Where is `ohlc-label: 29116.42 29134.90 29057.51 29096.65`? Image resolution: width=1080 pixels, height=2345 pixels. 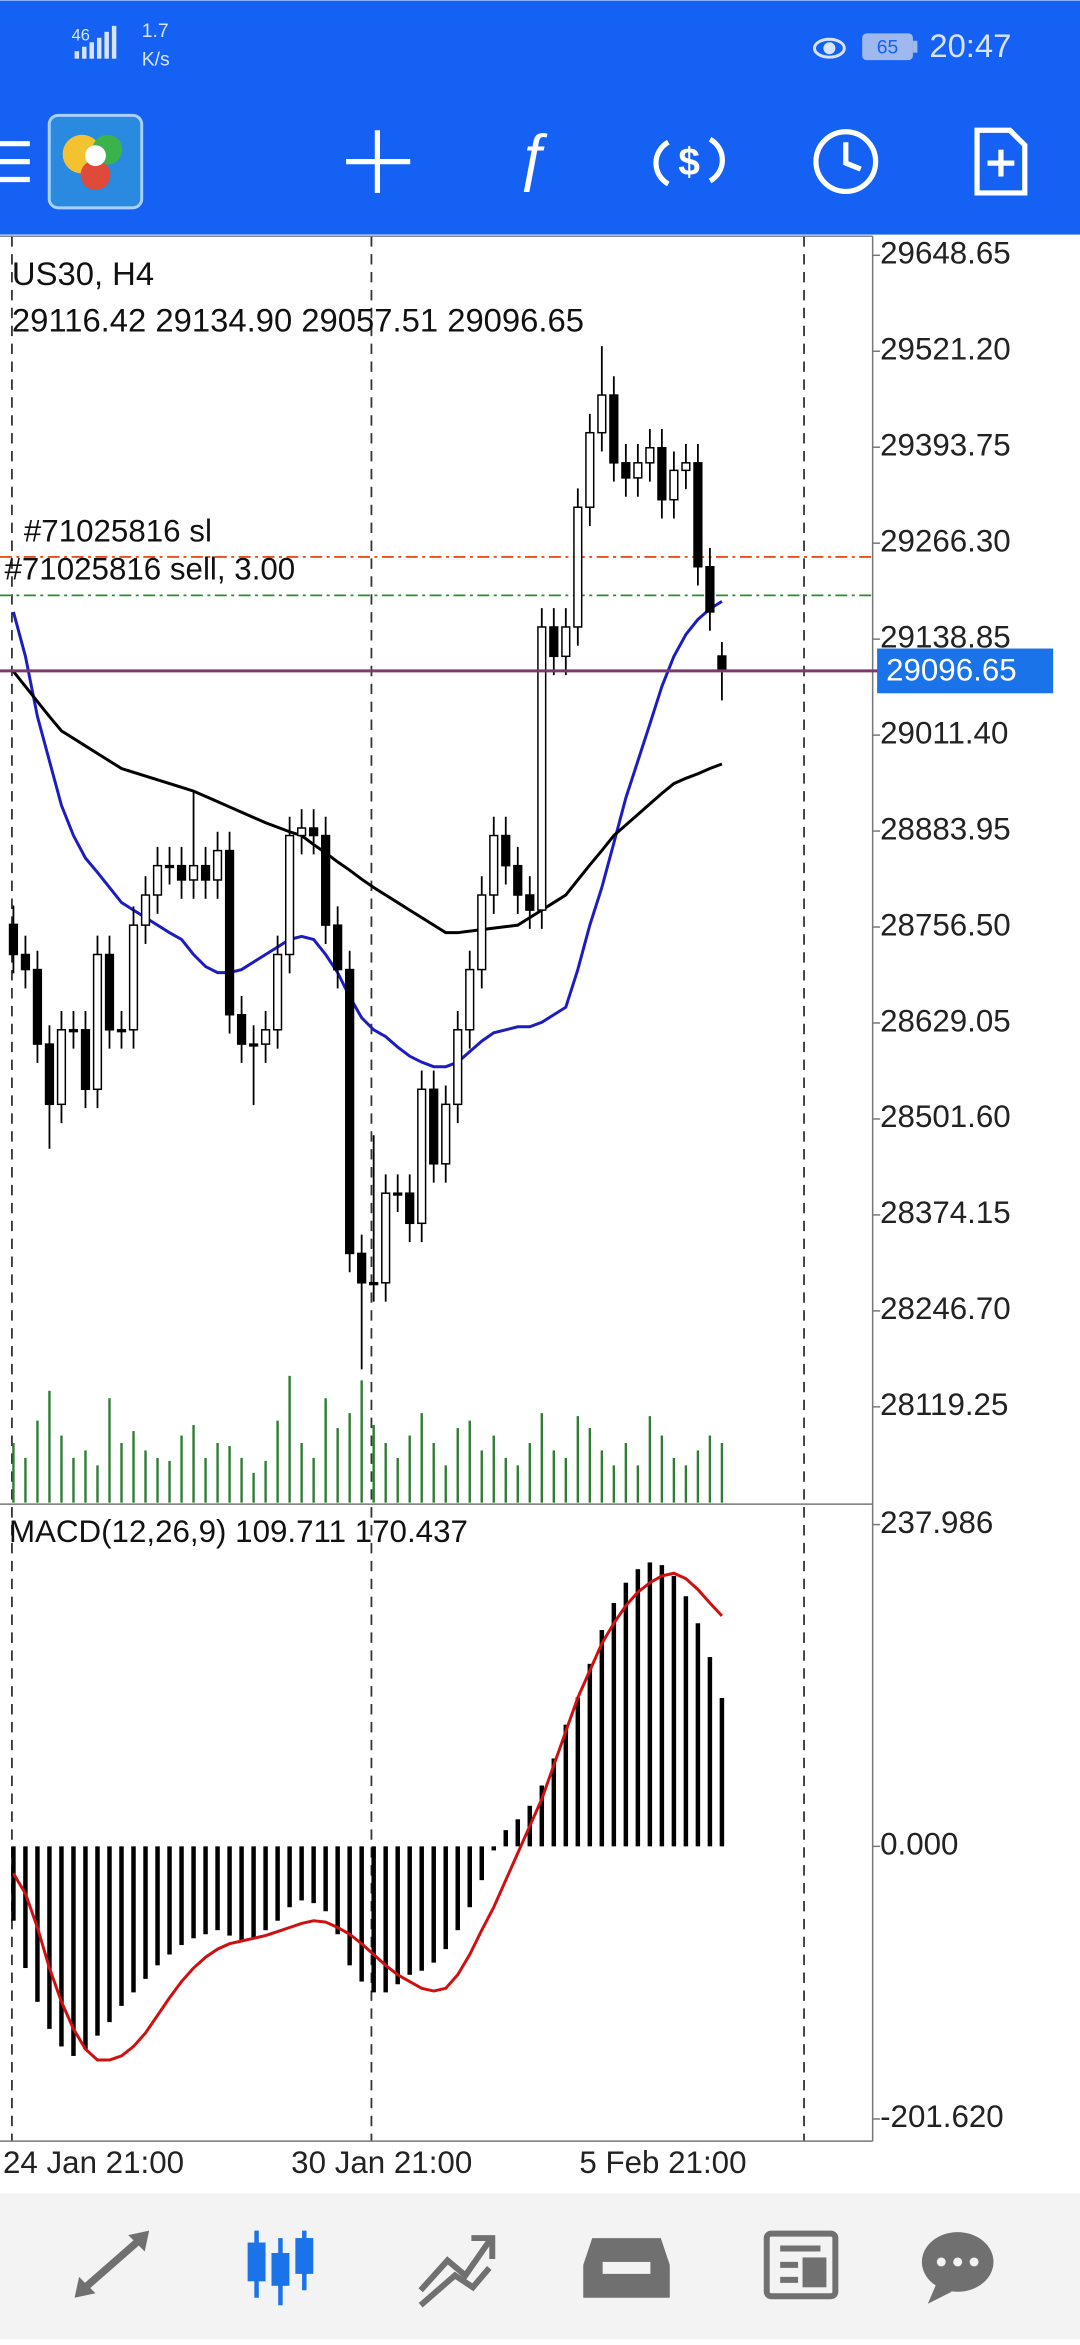
ohlc-label: 29116.42 29134.90 29057.51 29096.65 is located at coordinates (298, 319).